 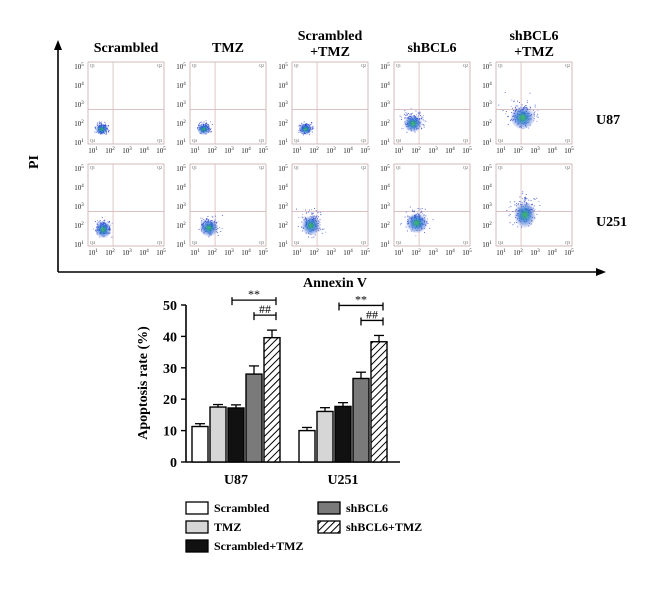 I want to click on legend-label: TMZ, so click(x=227, y=527).